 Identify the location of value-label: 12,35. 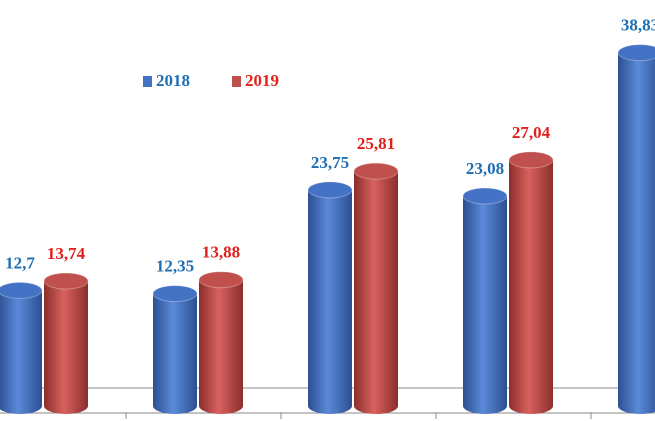
(175, 266).